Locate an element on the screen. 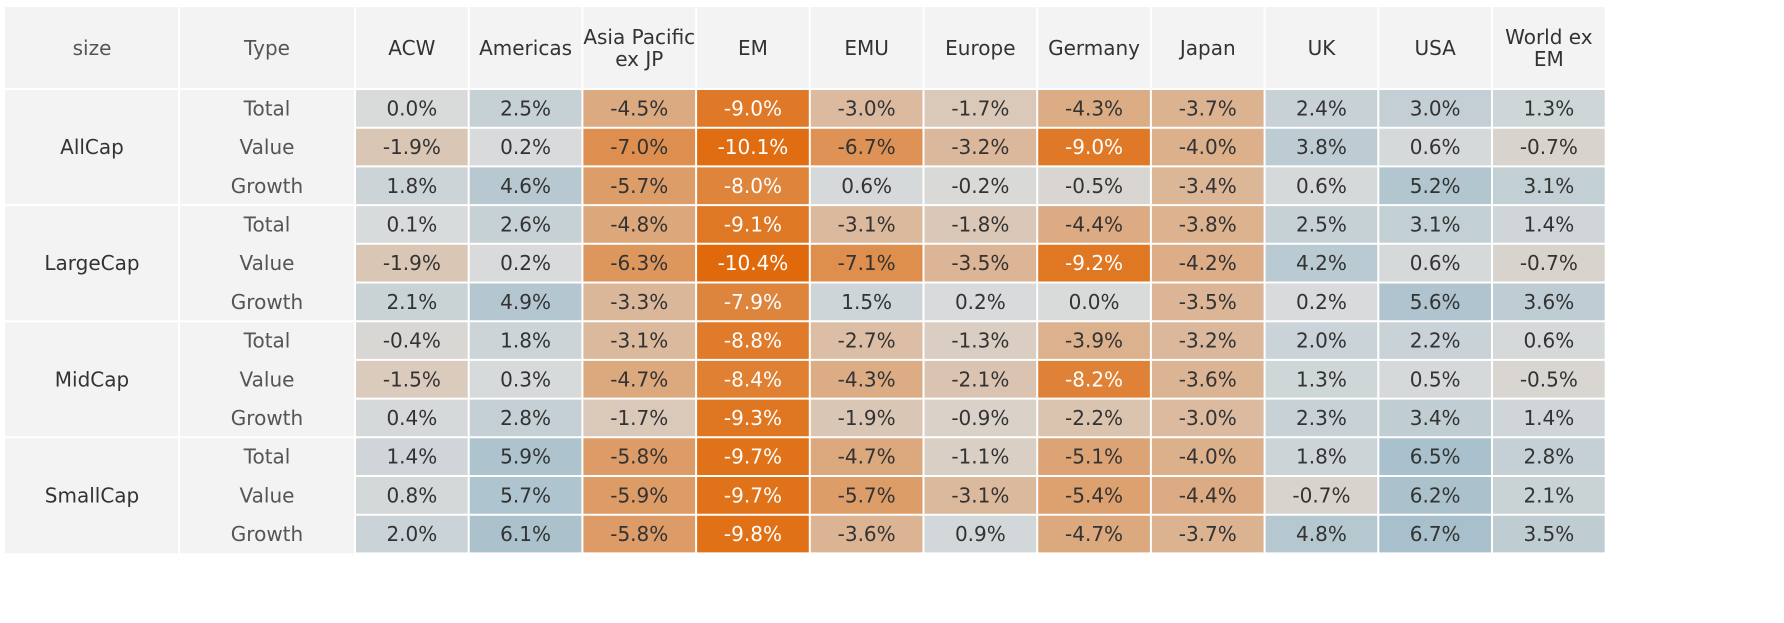 Image resolution: width=1784 pixels, height=623 pixels. cell-value-label: 2.4% is located at coordinates (1321, 108).